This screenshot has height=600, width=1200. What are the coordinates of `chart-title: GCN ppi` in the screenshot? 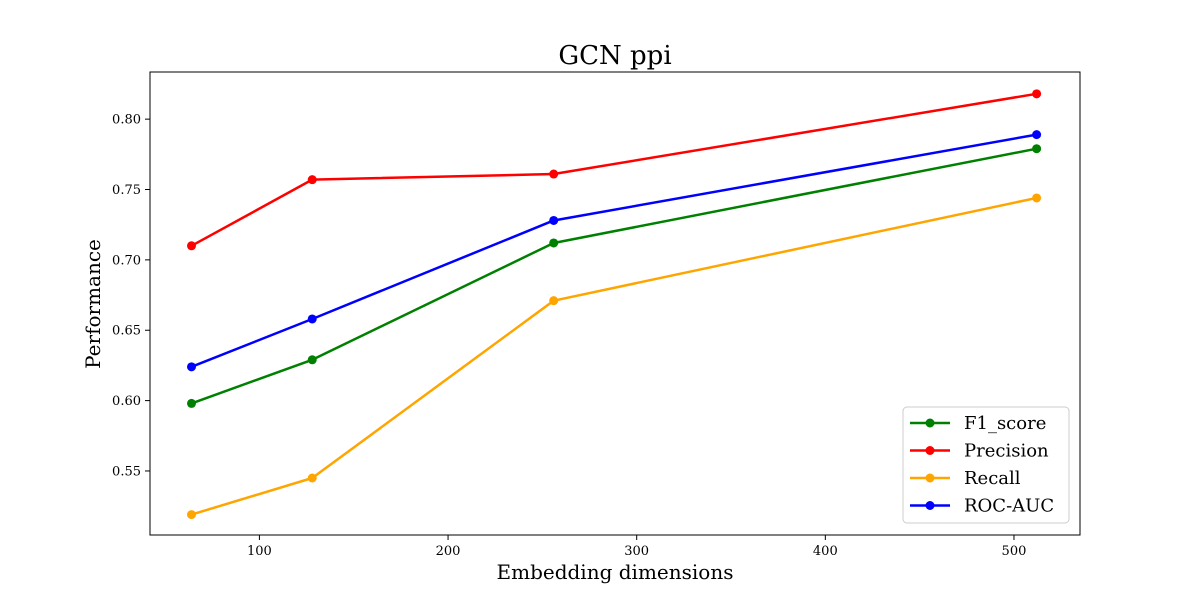 It's located at (614, 56).